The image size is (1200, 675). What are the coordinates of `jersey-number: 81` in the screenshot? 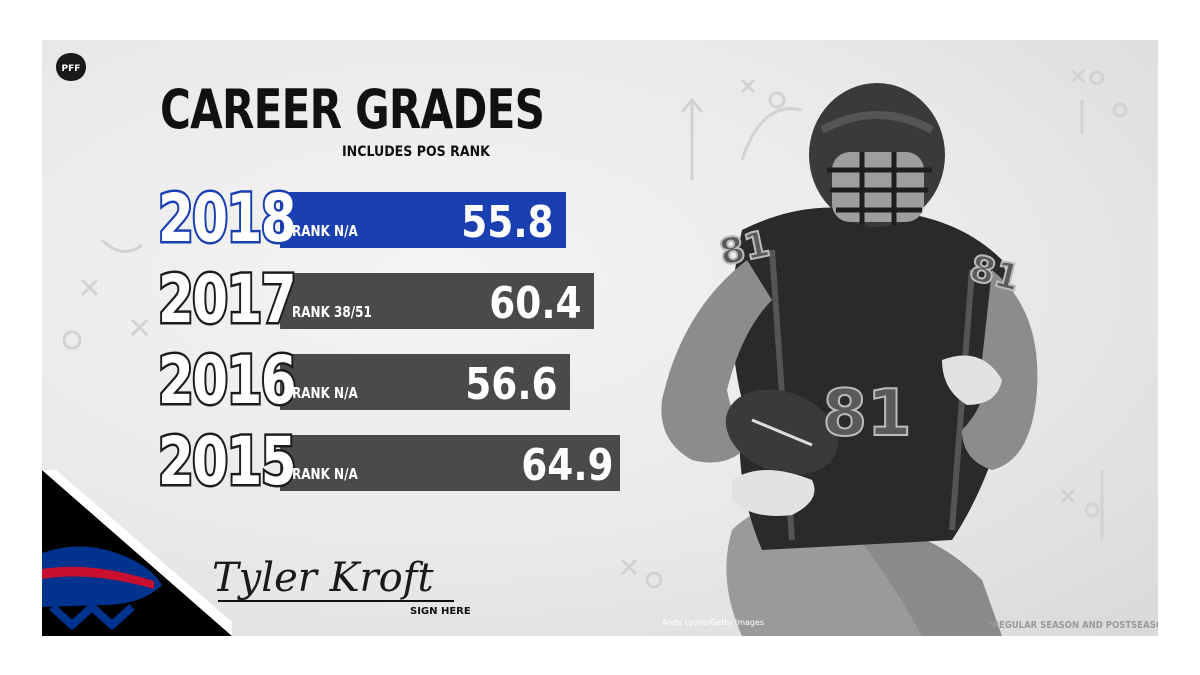 It's located at (866, 414).